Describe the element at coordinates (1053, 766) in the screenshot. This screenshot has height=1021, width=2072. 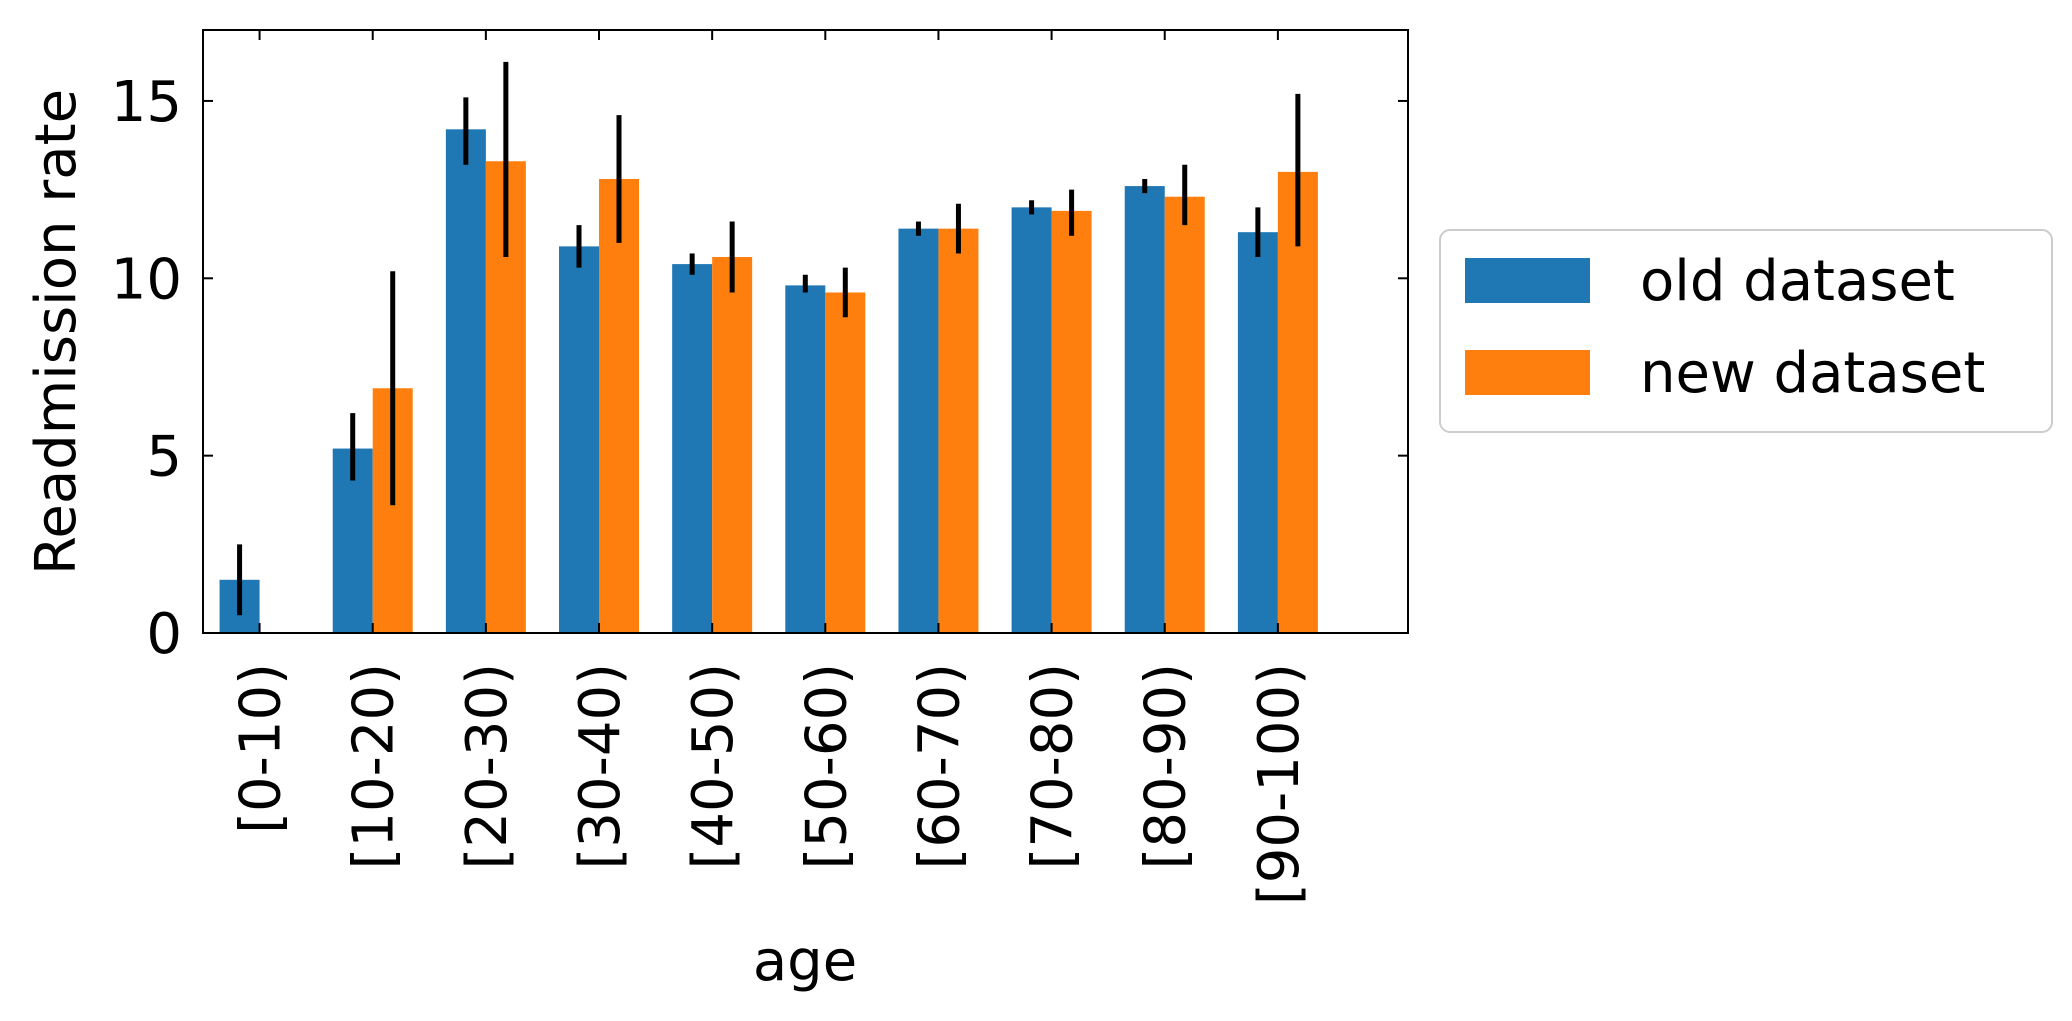
I see `x-tick-label: [70-80)` at that location.